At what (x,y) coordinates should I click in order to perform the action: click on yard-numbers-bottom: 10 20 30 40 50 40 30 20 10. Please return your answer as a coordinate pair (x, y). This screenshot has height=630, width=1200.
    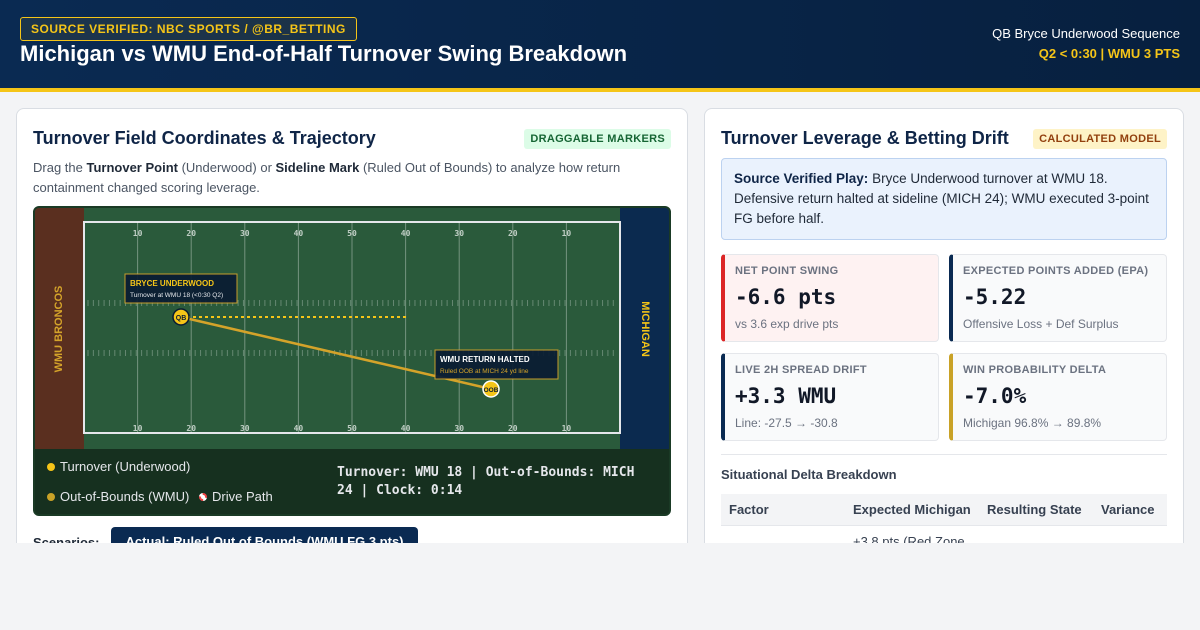
    Looking at the image, I should click on (352, 428).